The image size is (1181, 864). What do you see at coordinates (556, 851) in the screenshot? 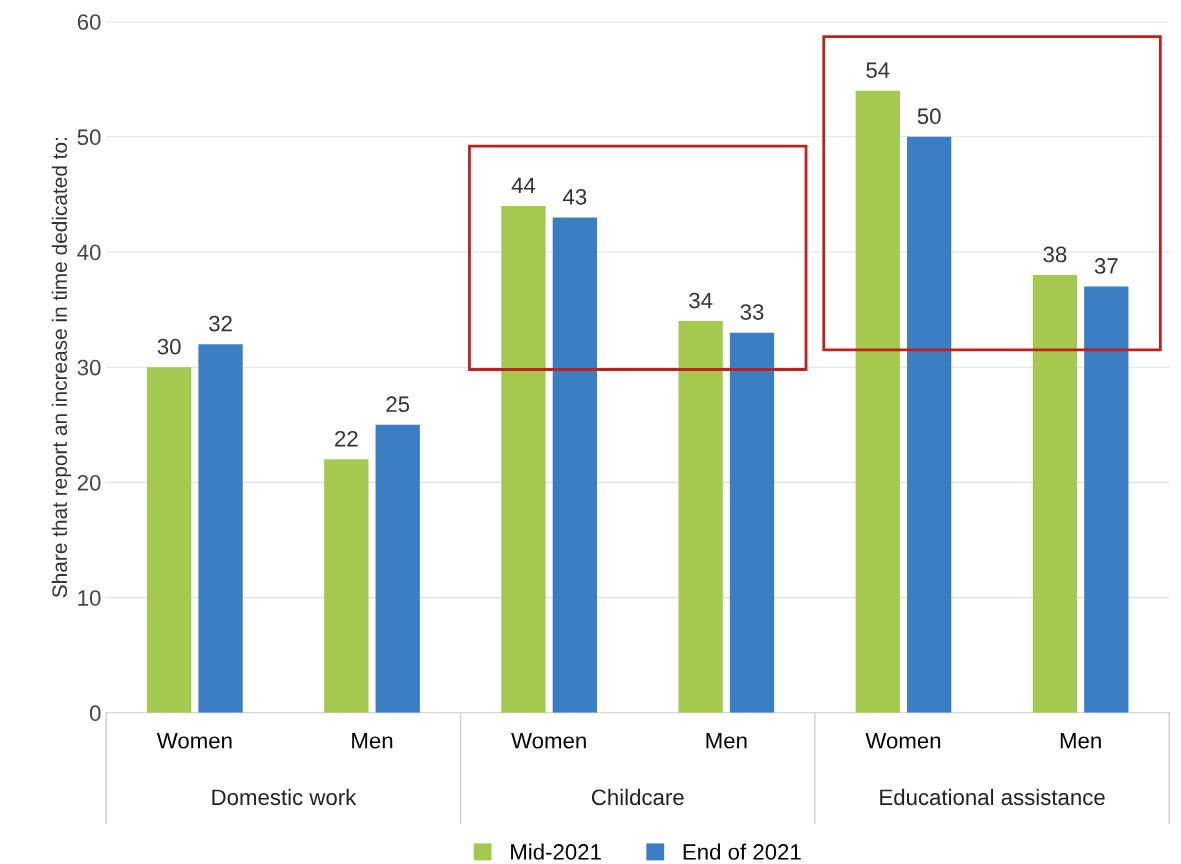
I see `legend-label: Mid-2021` at bounding box center [556, 851].